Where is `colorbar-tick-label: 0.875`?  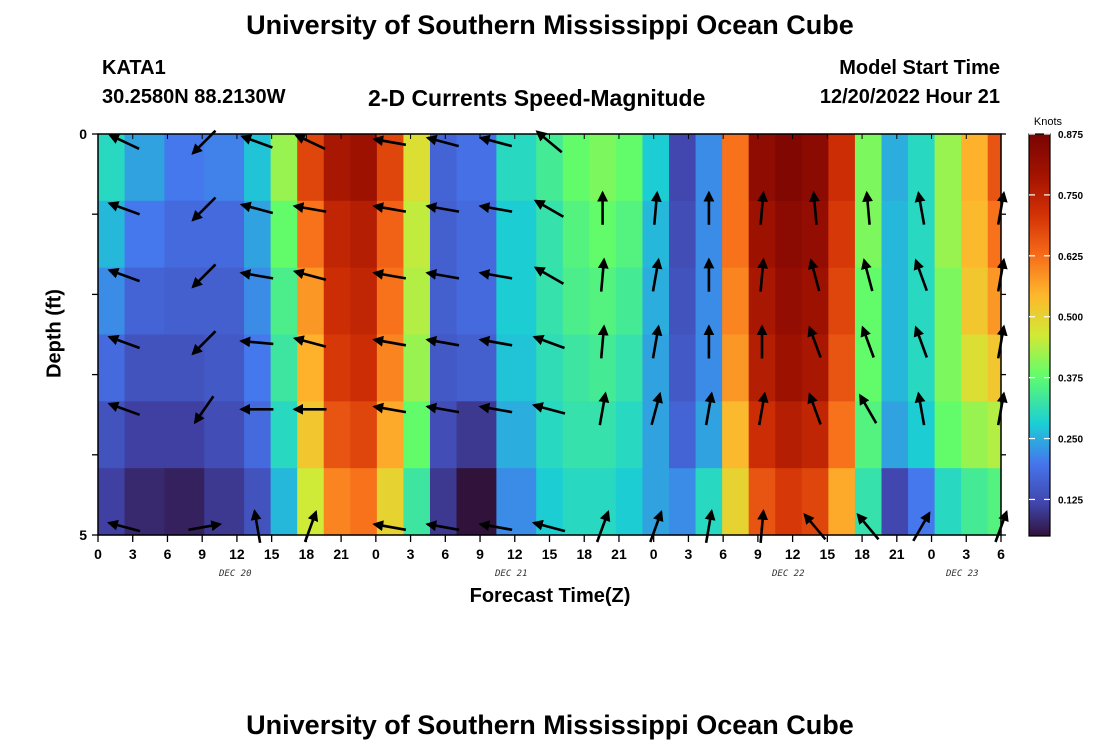 colorbar-tick-label: 0.875 is located at coordinates (1070, 135).